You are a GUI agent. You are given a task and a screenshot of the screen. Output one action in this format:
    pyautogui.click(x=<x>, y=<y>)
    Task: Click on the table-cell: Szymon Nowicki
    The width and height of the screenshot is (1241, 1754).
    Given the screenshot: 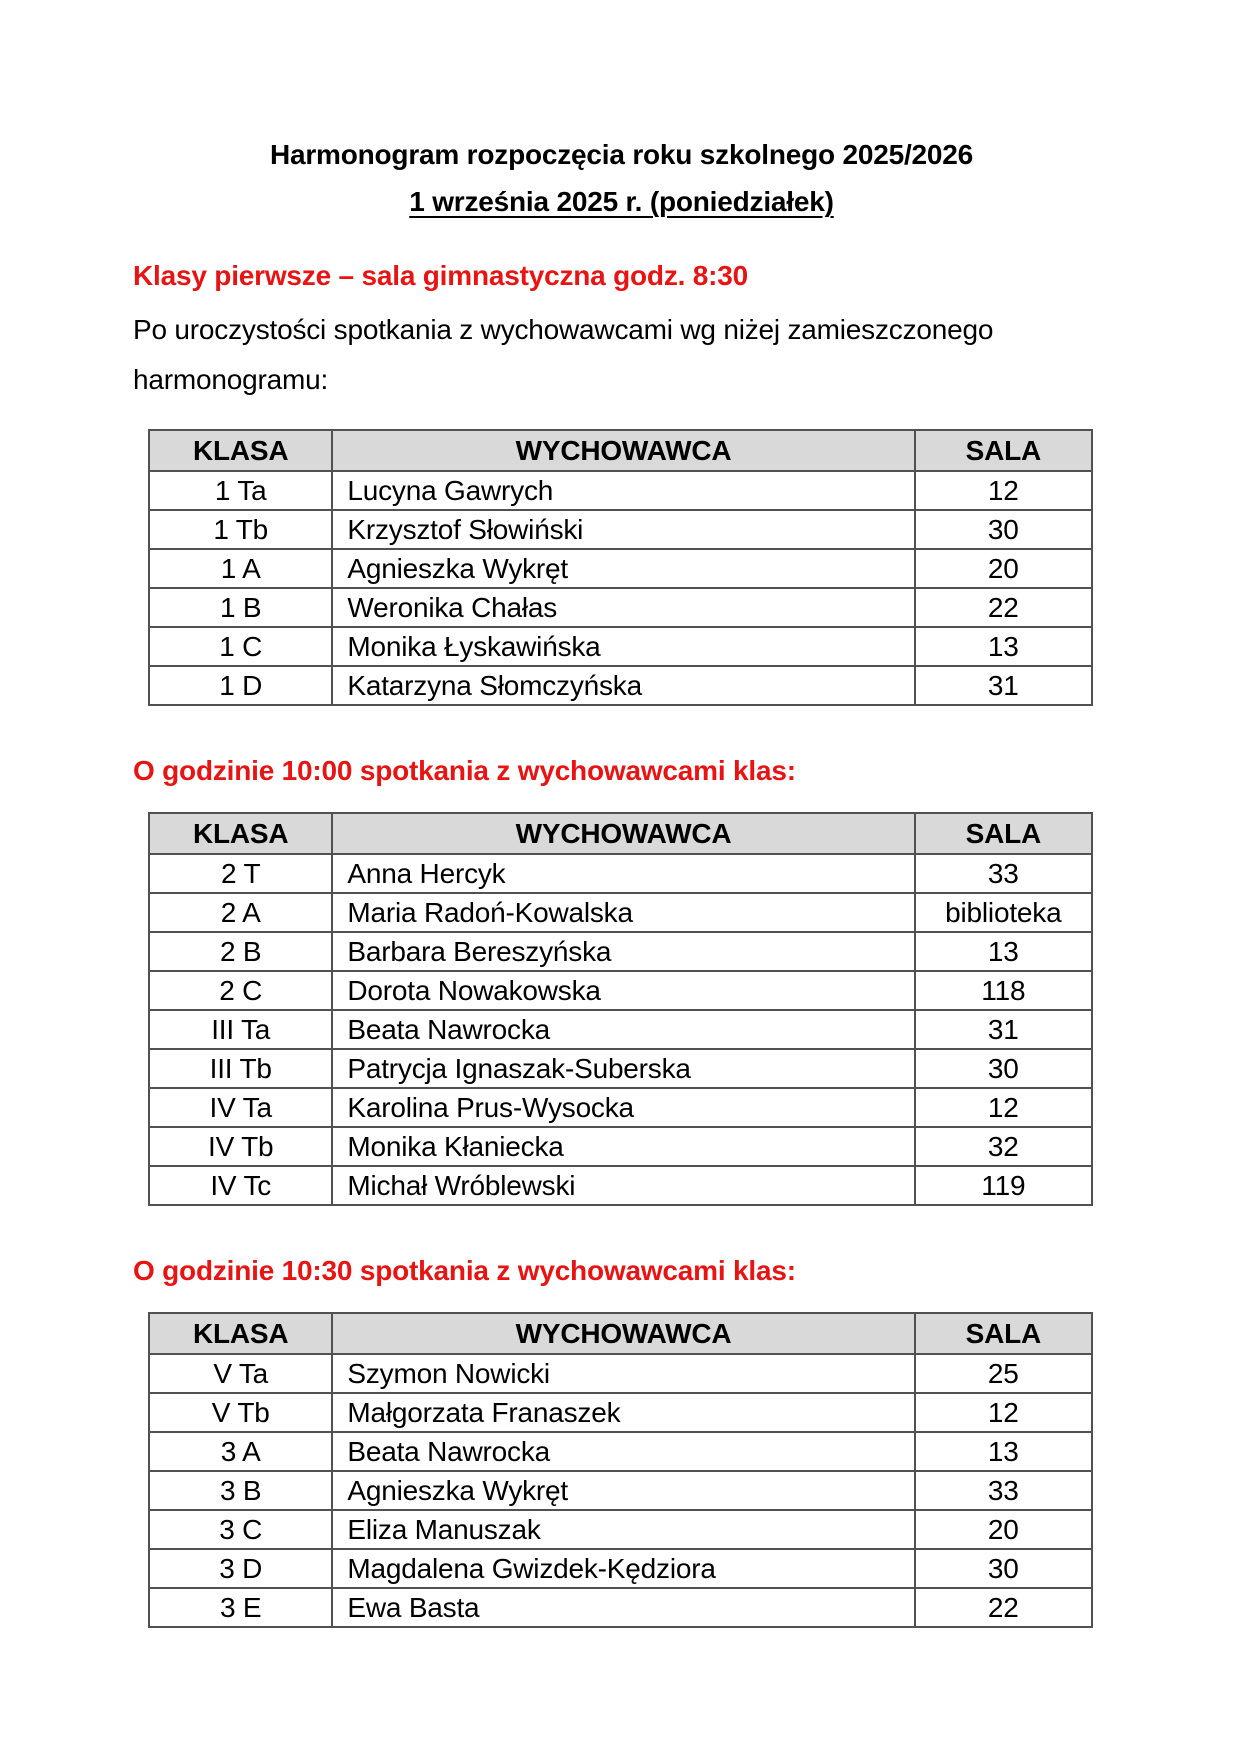 What is the action you would take?
    pyautogui.click(x=623, y=1373)
    